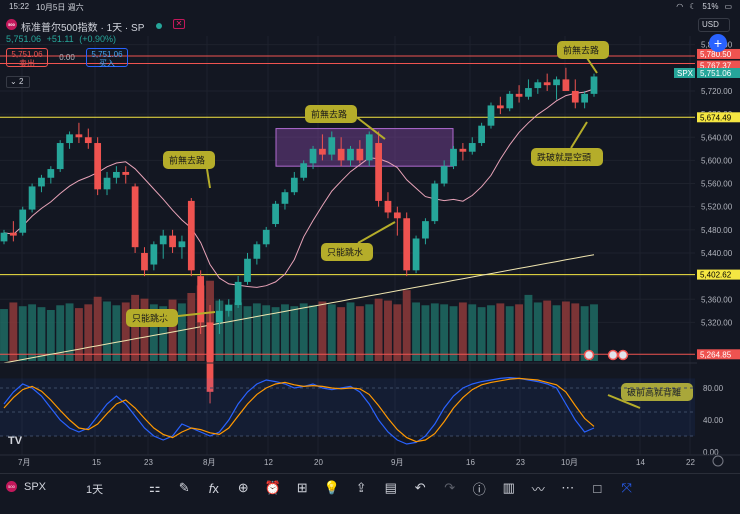  What do you see at coordinates (718, 43) in the screenshot?
I see `add-alert-button: +` at bounding box center [718, 43].